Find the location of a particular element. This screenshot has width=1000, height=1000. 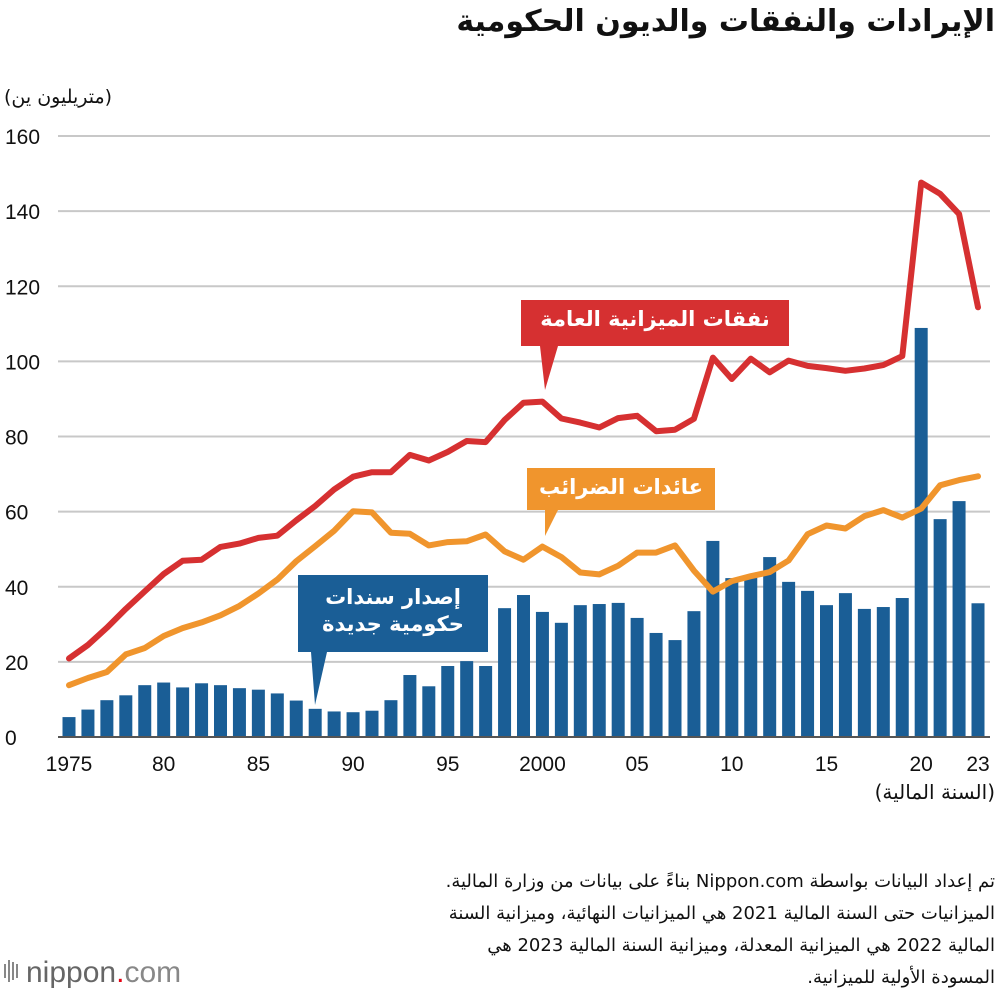

y-axis-unit: (متريليون ين) is located at coordinates (58, 97).